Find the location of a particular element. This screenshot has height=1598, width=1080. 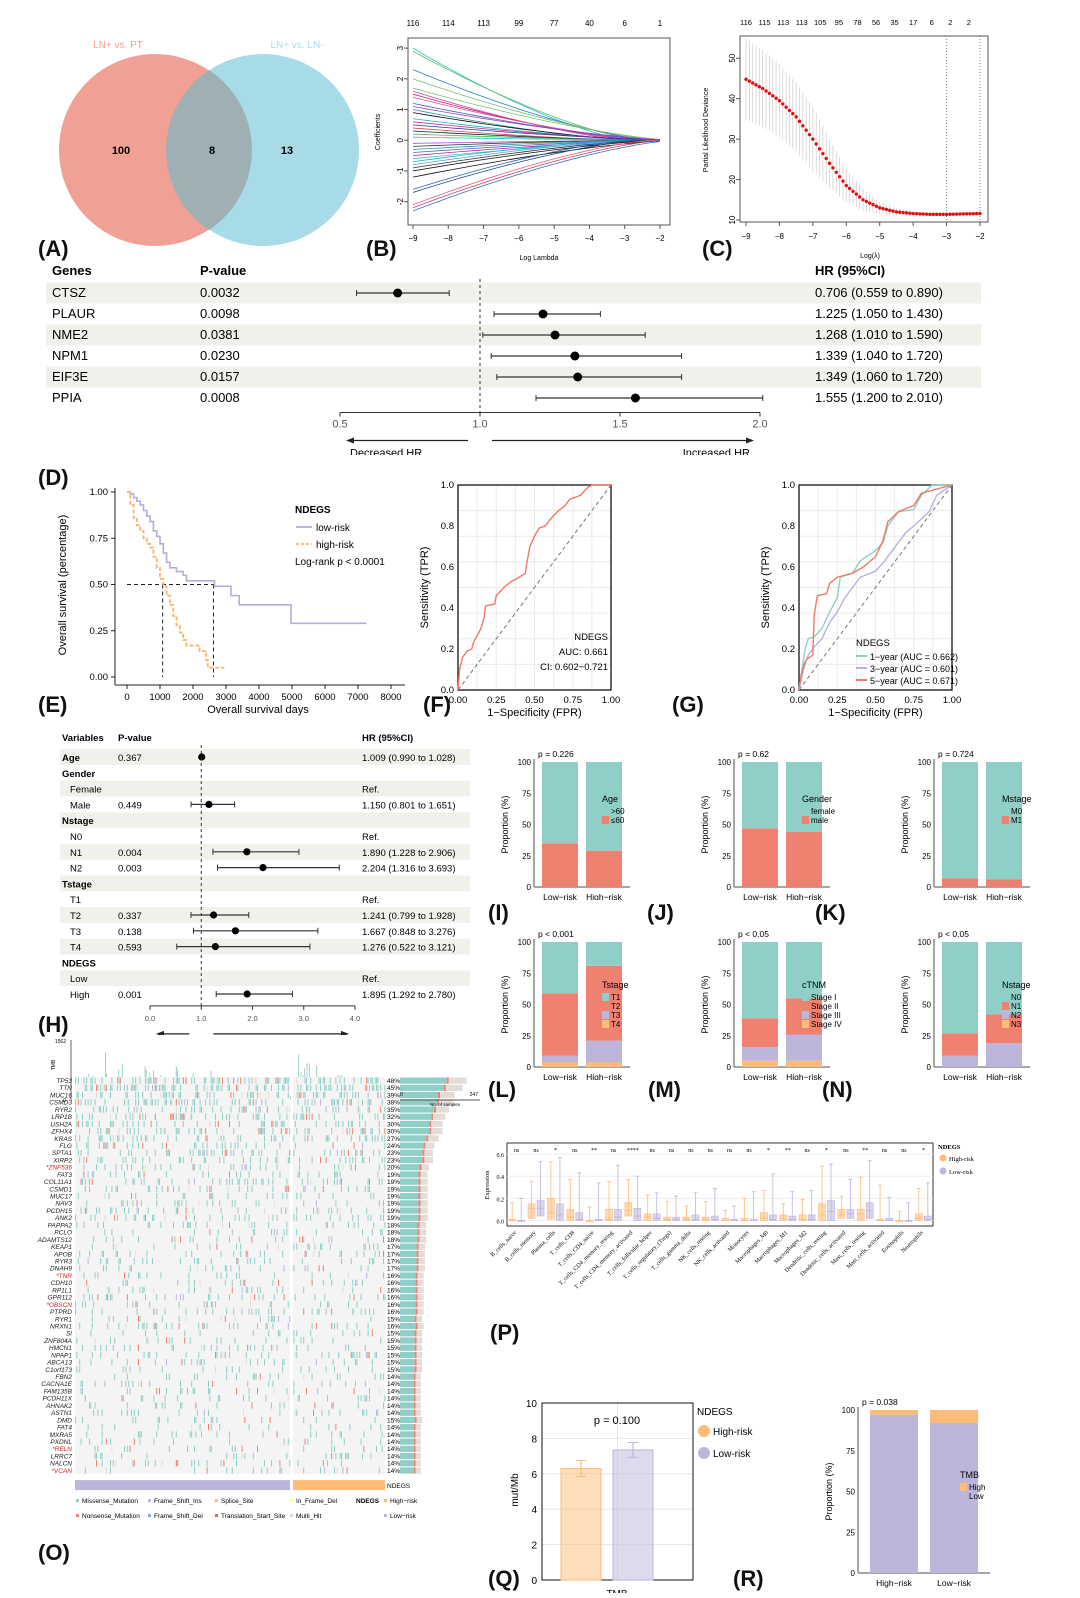

y-tick-label: 0.8 is located at coordinates (788, 526).